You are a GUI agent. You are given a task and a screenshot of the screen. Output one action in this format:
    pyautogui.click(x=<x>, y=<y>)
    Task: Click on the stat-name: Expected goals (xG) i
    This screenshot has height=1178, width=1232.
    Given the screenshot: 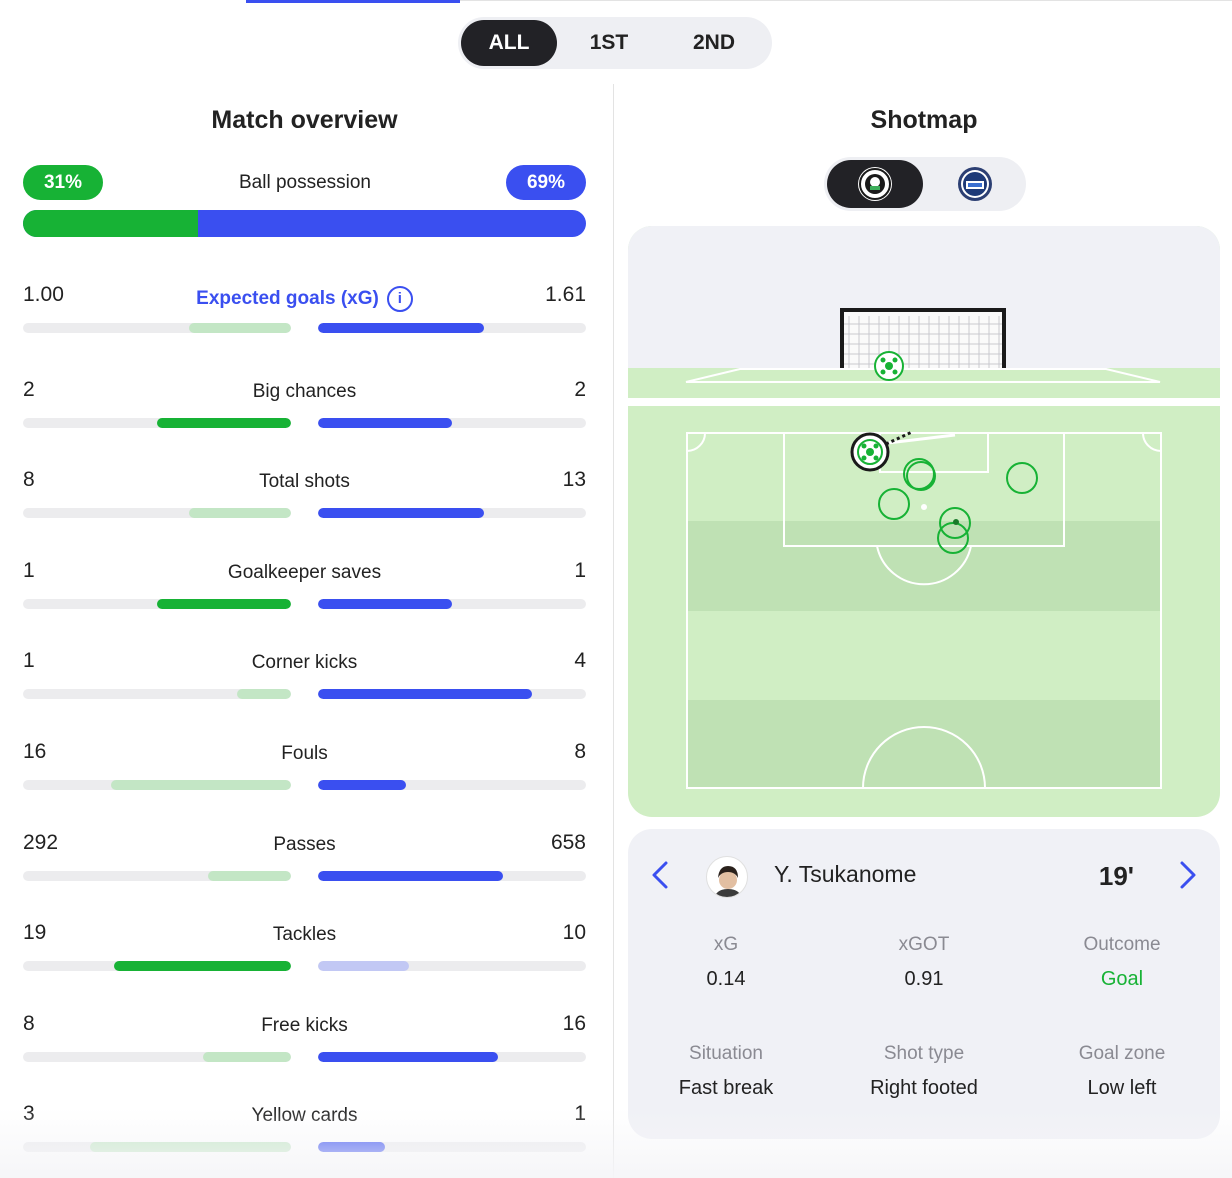 What is the action you would take?
    pyautogui.click(x=304, y=299)
    